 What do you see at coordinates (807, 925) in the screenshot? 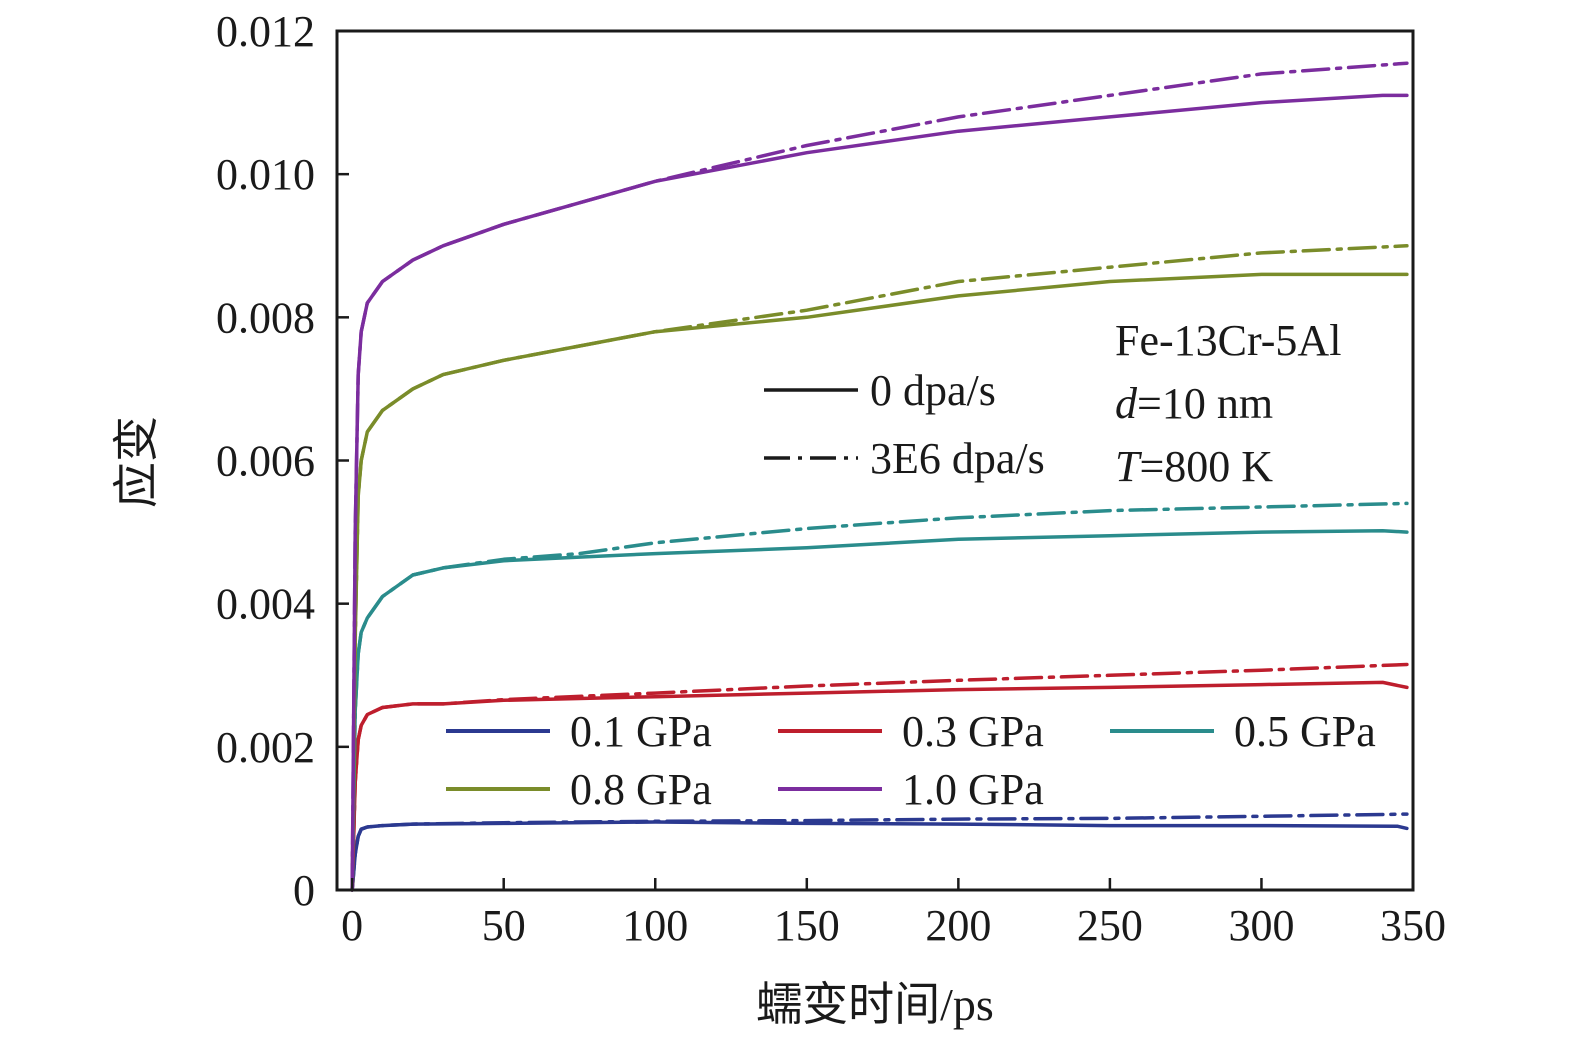
I see `x-tick-label: 150` at bounding box center [807, 925].